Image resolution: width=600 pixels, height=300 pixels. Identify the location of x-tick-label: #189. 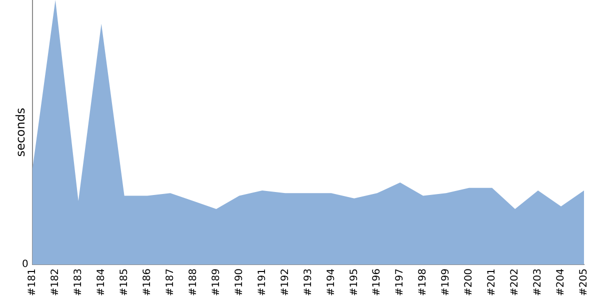
(216, 282).